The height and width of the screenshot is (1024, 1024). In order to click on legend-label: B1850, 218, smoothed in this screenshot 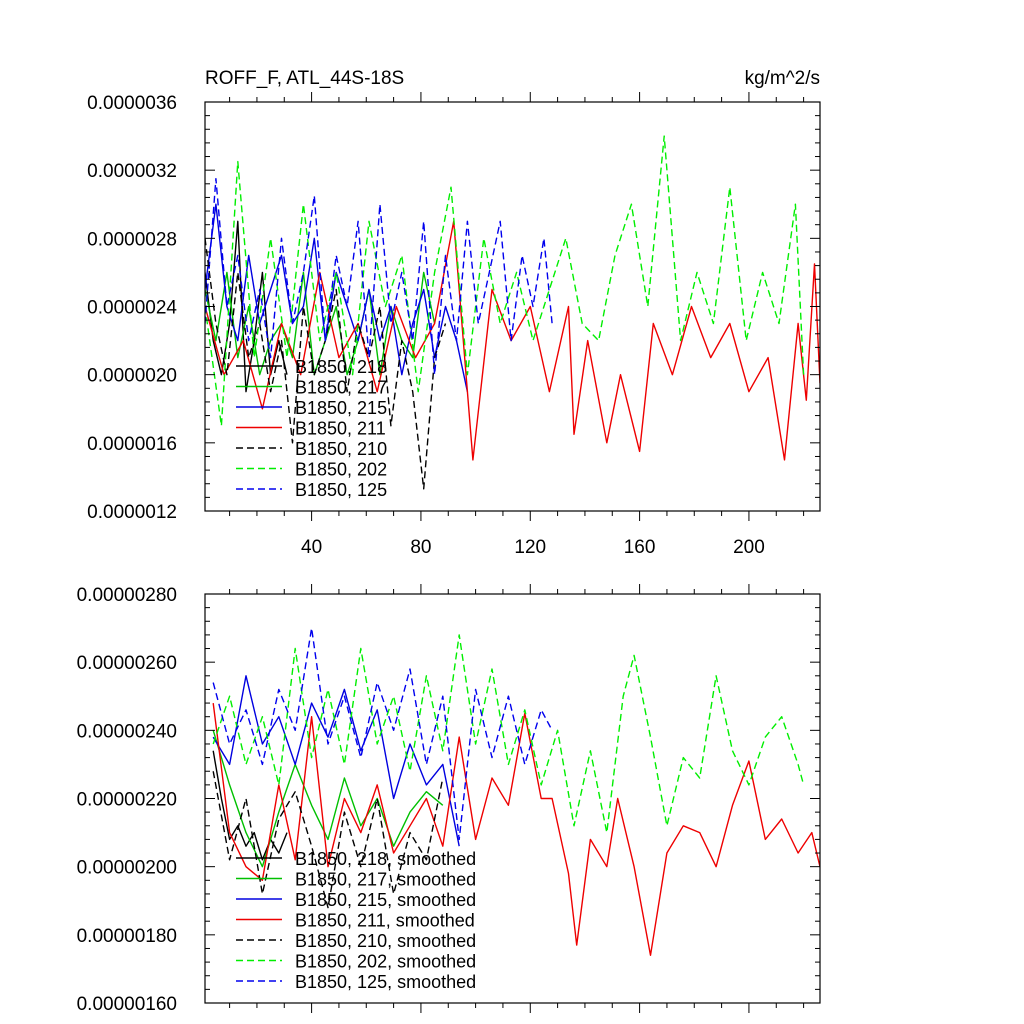, I will do `click(385, 859)`.